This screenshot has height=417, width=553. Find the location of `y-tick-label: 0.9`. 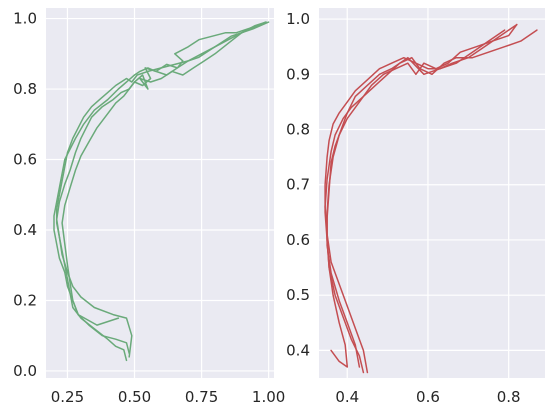

y-tick-label: 0.9 is located at coordinates (298, 74).